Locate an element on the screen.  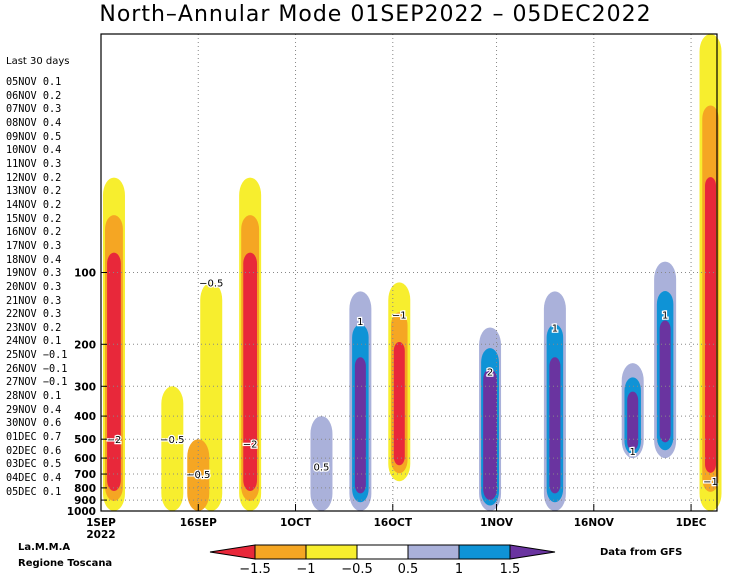
x-tick-label: 1SEP is located at coordinates (101, 523).